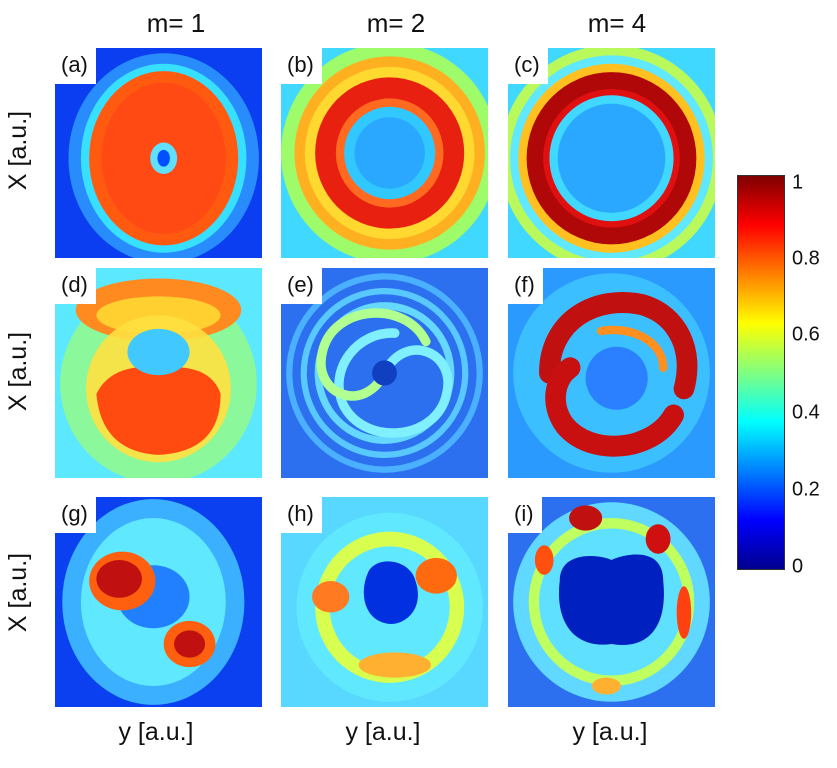  Describe the element at coordinates (156, 732) in the screenshot. I see `x-axis-label-col1: y [a.u.]` at that location.